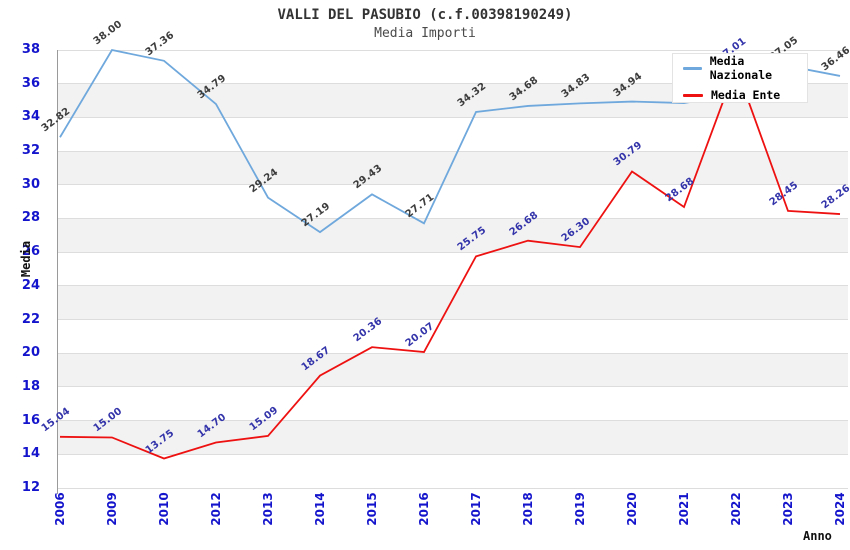  What do you see at coordinates (741, 68) in the screenshot?
I see `legend-label: Media Nazionale` at bounding box center [741, 68].